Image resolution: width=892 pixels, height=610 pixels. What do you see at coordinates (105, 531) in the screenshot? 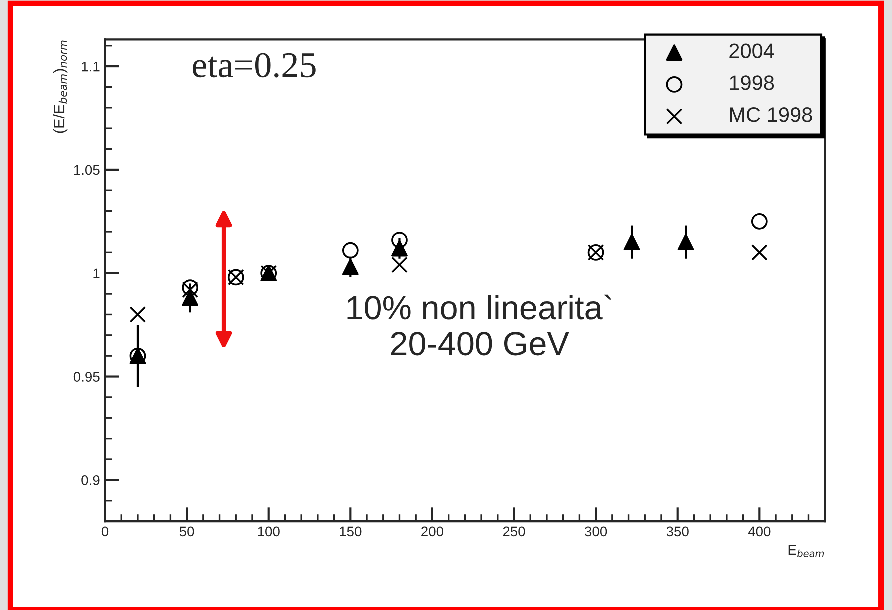
I see `x-tick-label: 0` at bounding box center [105, 531].